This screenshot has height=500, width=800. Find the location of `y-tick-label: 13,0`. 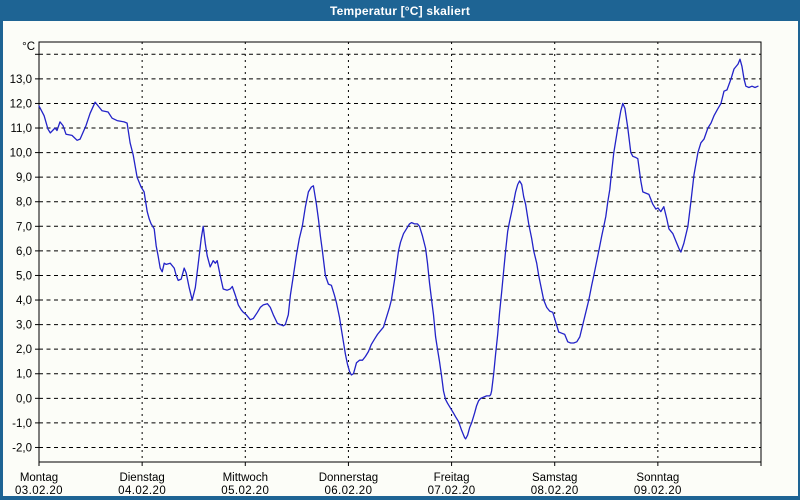

y-tick-label: 13,0 is located at coordinates (21, 80).